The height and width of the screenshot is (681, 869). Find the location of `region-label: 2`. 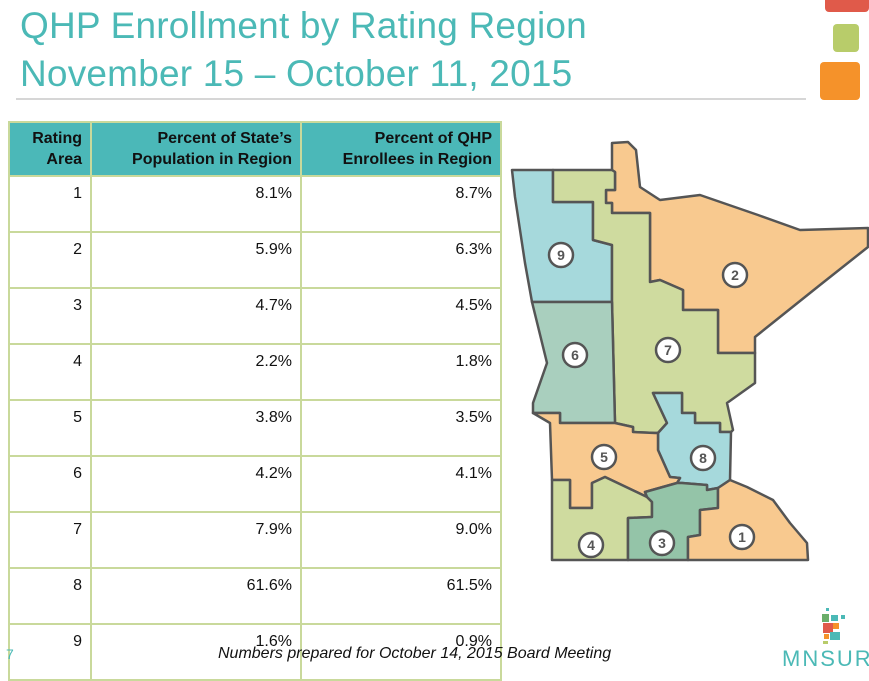

region-label: 2 is located at coordinates (735, 275).